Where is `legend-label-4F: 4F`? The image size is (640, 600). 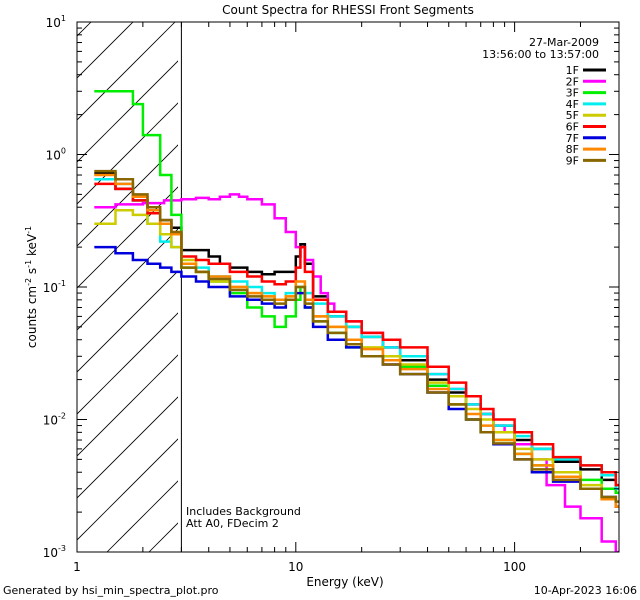 legend-label-4F: 4F is located at coordinates (572, 104).